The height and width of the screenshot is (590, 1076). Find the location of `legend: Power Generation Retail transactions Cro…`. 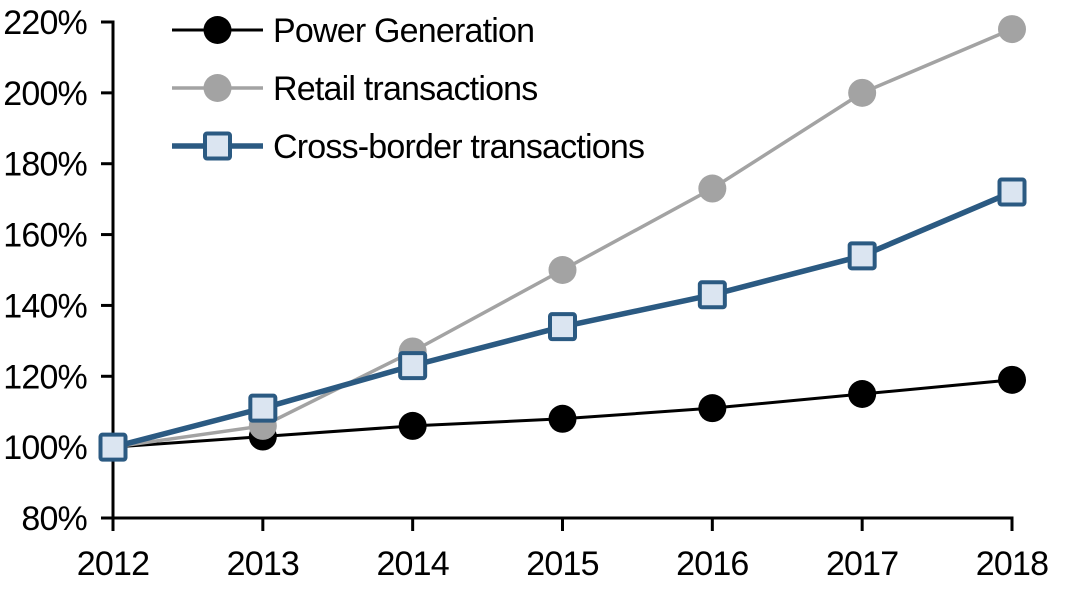

legend: Power Generation Retail transactions Cro… is located at coordinates (408, 89).